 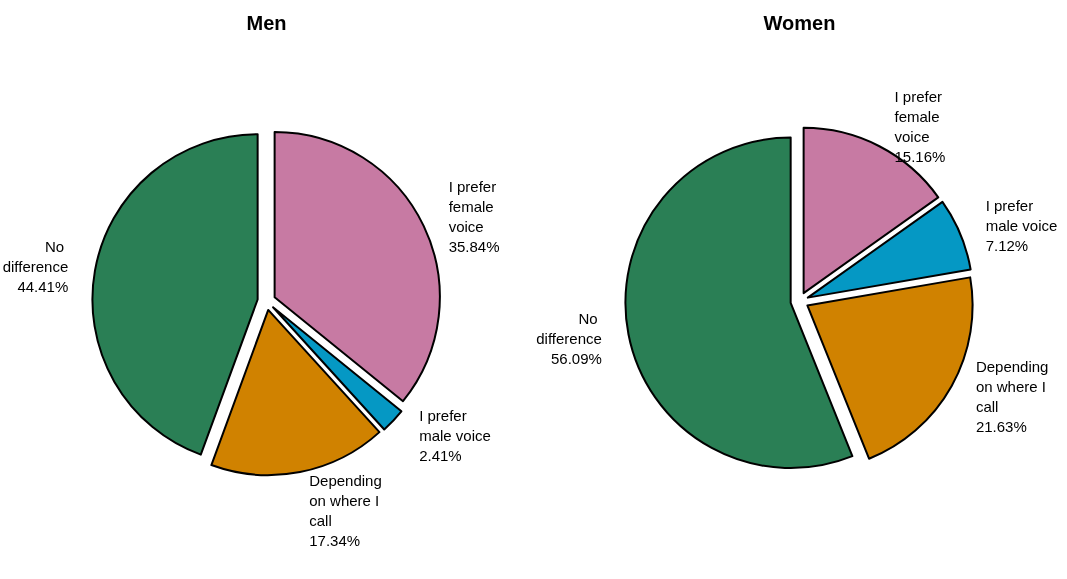 What do you see at coordinates (799, 23) in the screenshot?
I see `chart-title: Women` at bounding box center [799, 23].